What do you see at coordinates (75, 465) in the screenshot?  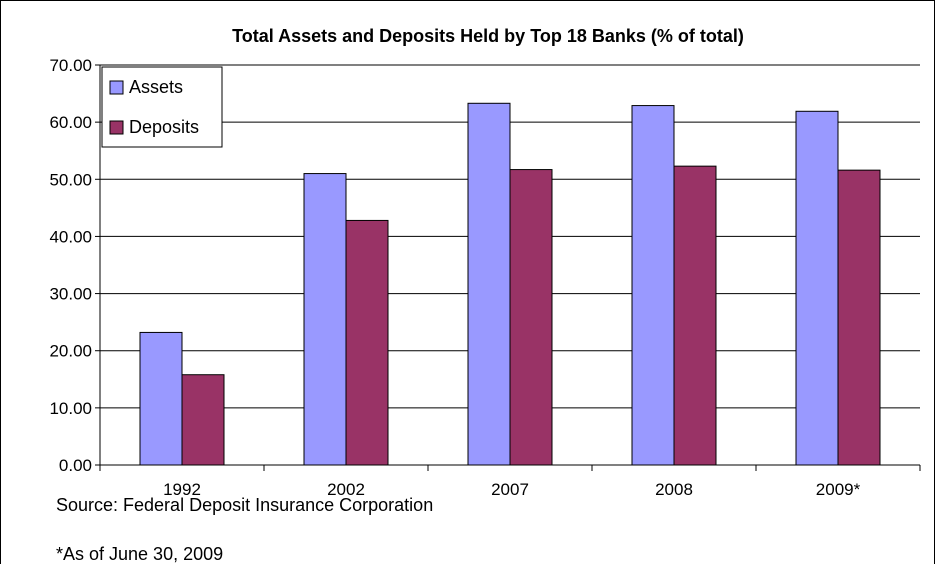 I see `y-tick-label: 0.00` at bounding box center [75, 465].